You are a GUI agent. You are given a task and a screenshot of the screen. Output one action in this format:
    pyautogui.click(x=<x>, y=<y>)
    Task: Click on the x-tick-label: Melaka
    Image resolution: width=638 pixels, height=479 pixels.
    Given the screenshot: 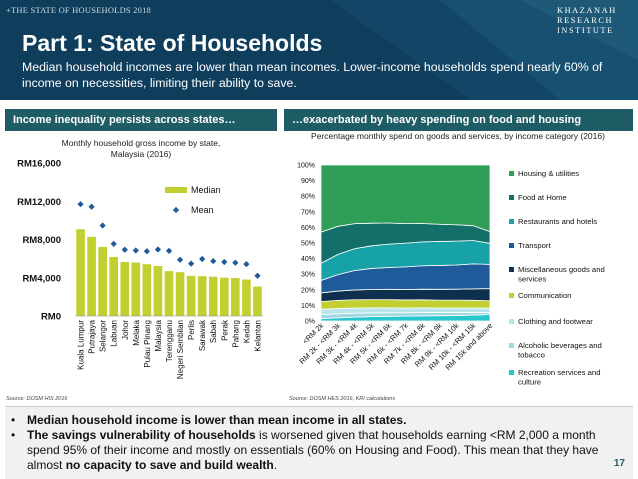 What is the action you would take?
    pyautogui.click(x=136, y=332)
    